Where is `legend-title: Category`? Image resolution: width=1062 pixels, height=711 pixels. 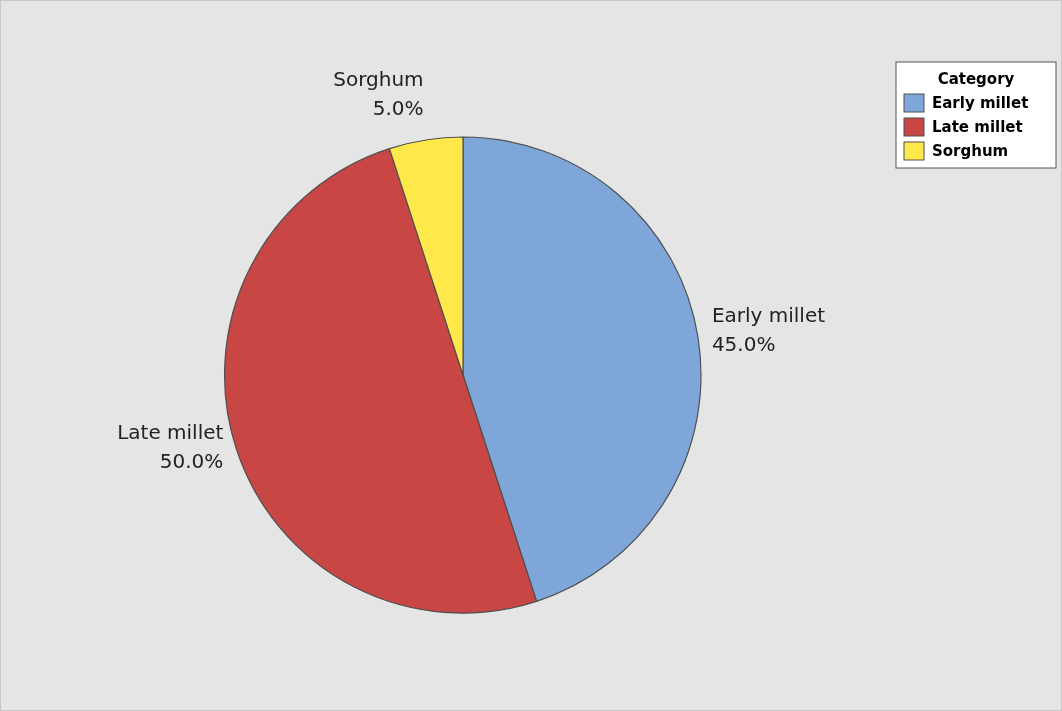
legend-title: Category is located at coordinates (976, 79).